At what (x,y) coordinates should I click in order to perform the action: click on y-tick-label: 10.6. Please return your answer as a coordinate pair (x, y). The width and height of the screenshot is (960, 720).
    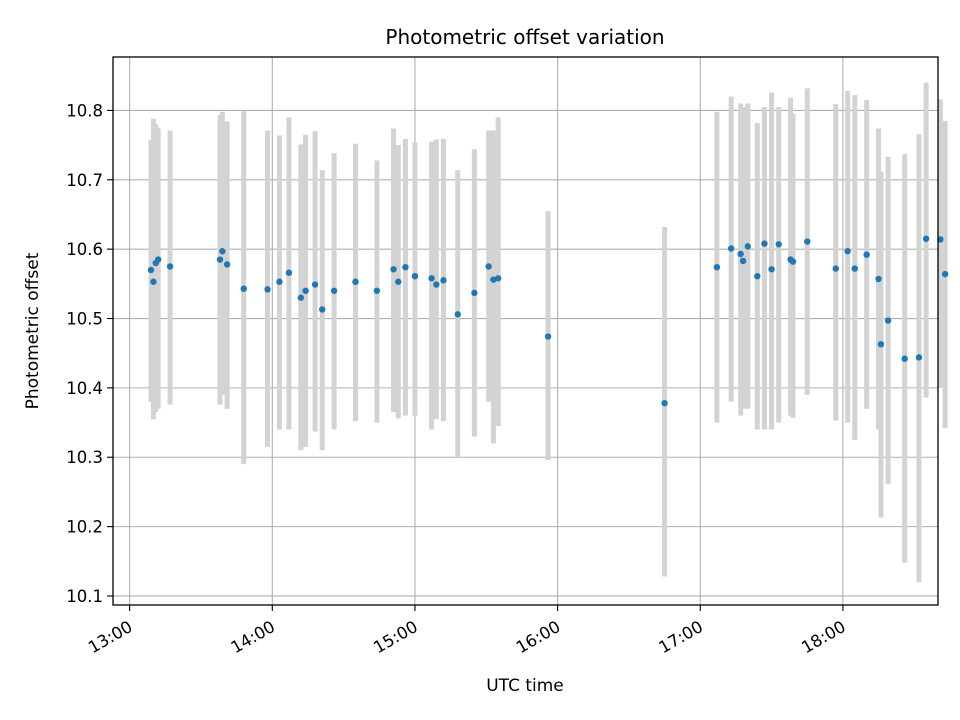
    Looking at the image, I should click on (84, 249).